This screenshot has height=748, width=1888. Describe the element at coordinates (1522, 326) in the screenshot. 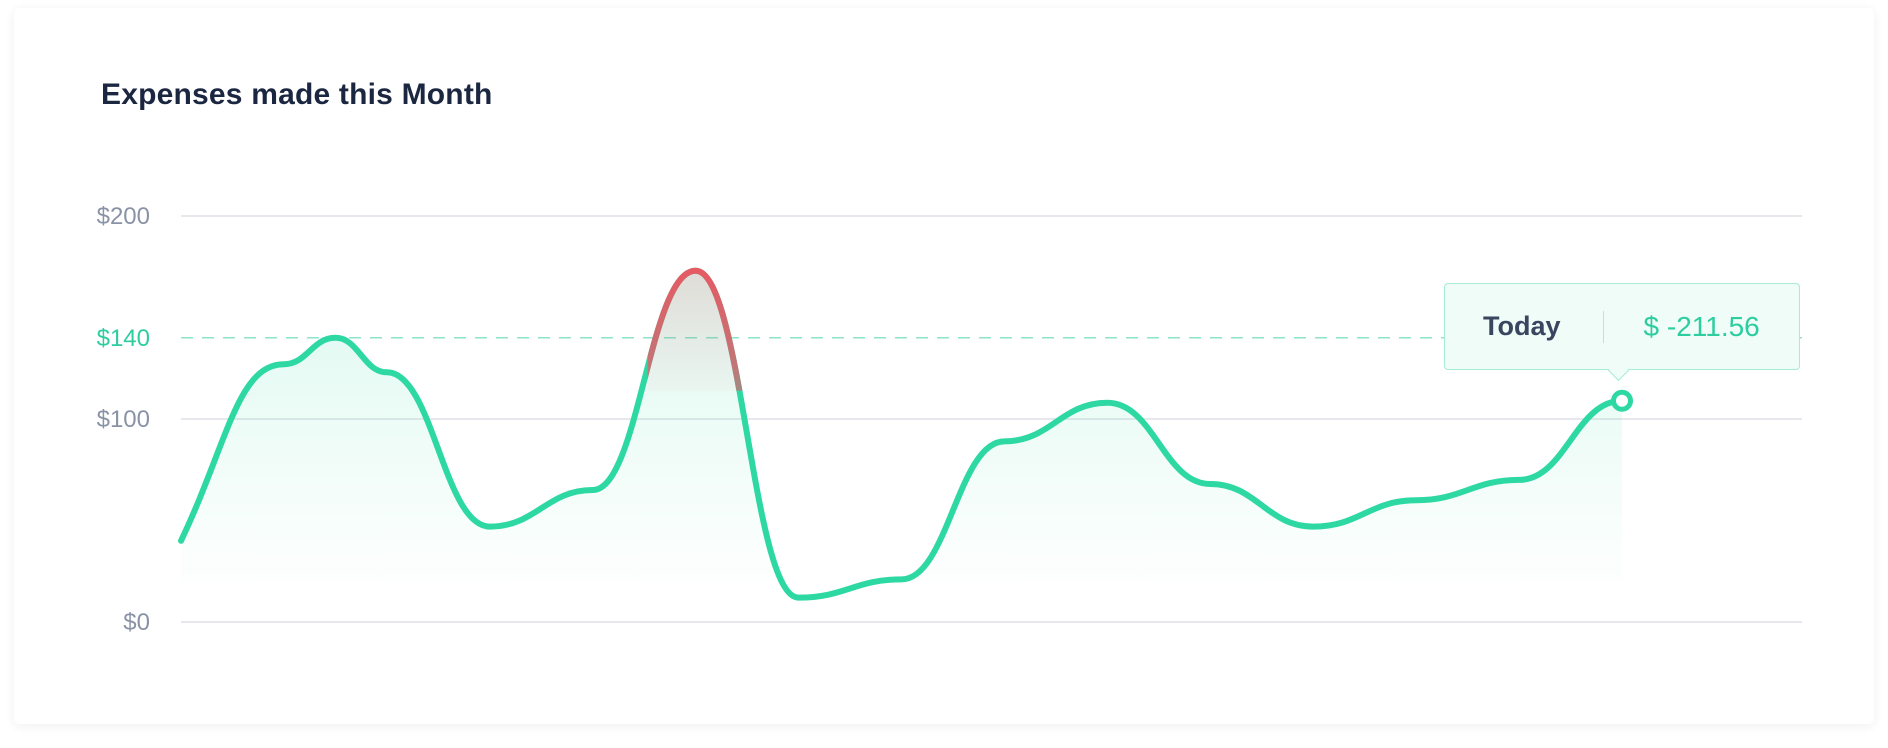

I see `tooltip-label: Today` at that location.